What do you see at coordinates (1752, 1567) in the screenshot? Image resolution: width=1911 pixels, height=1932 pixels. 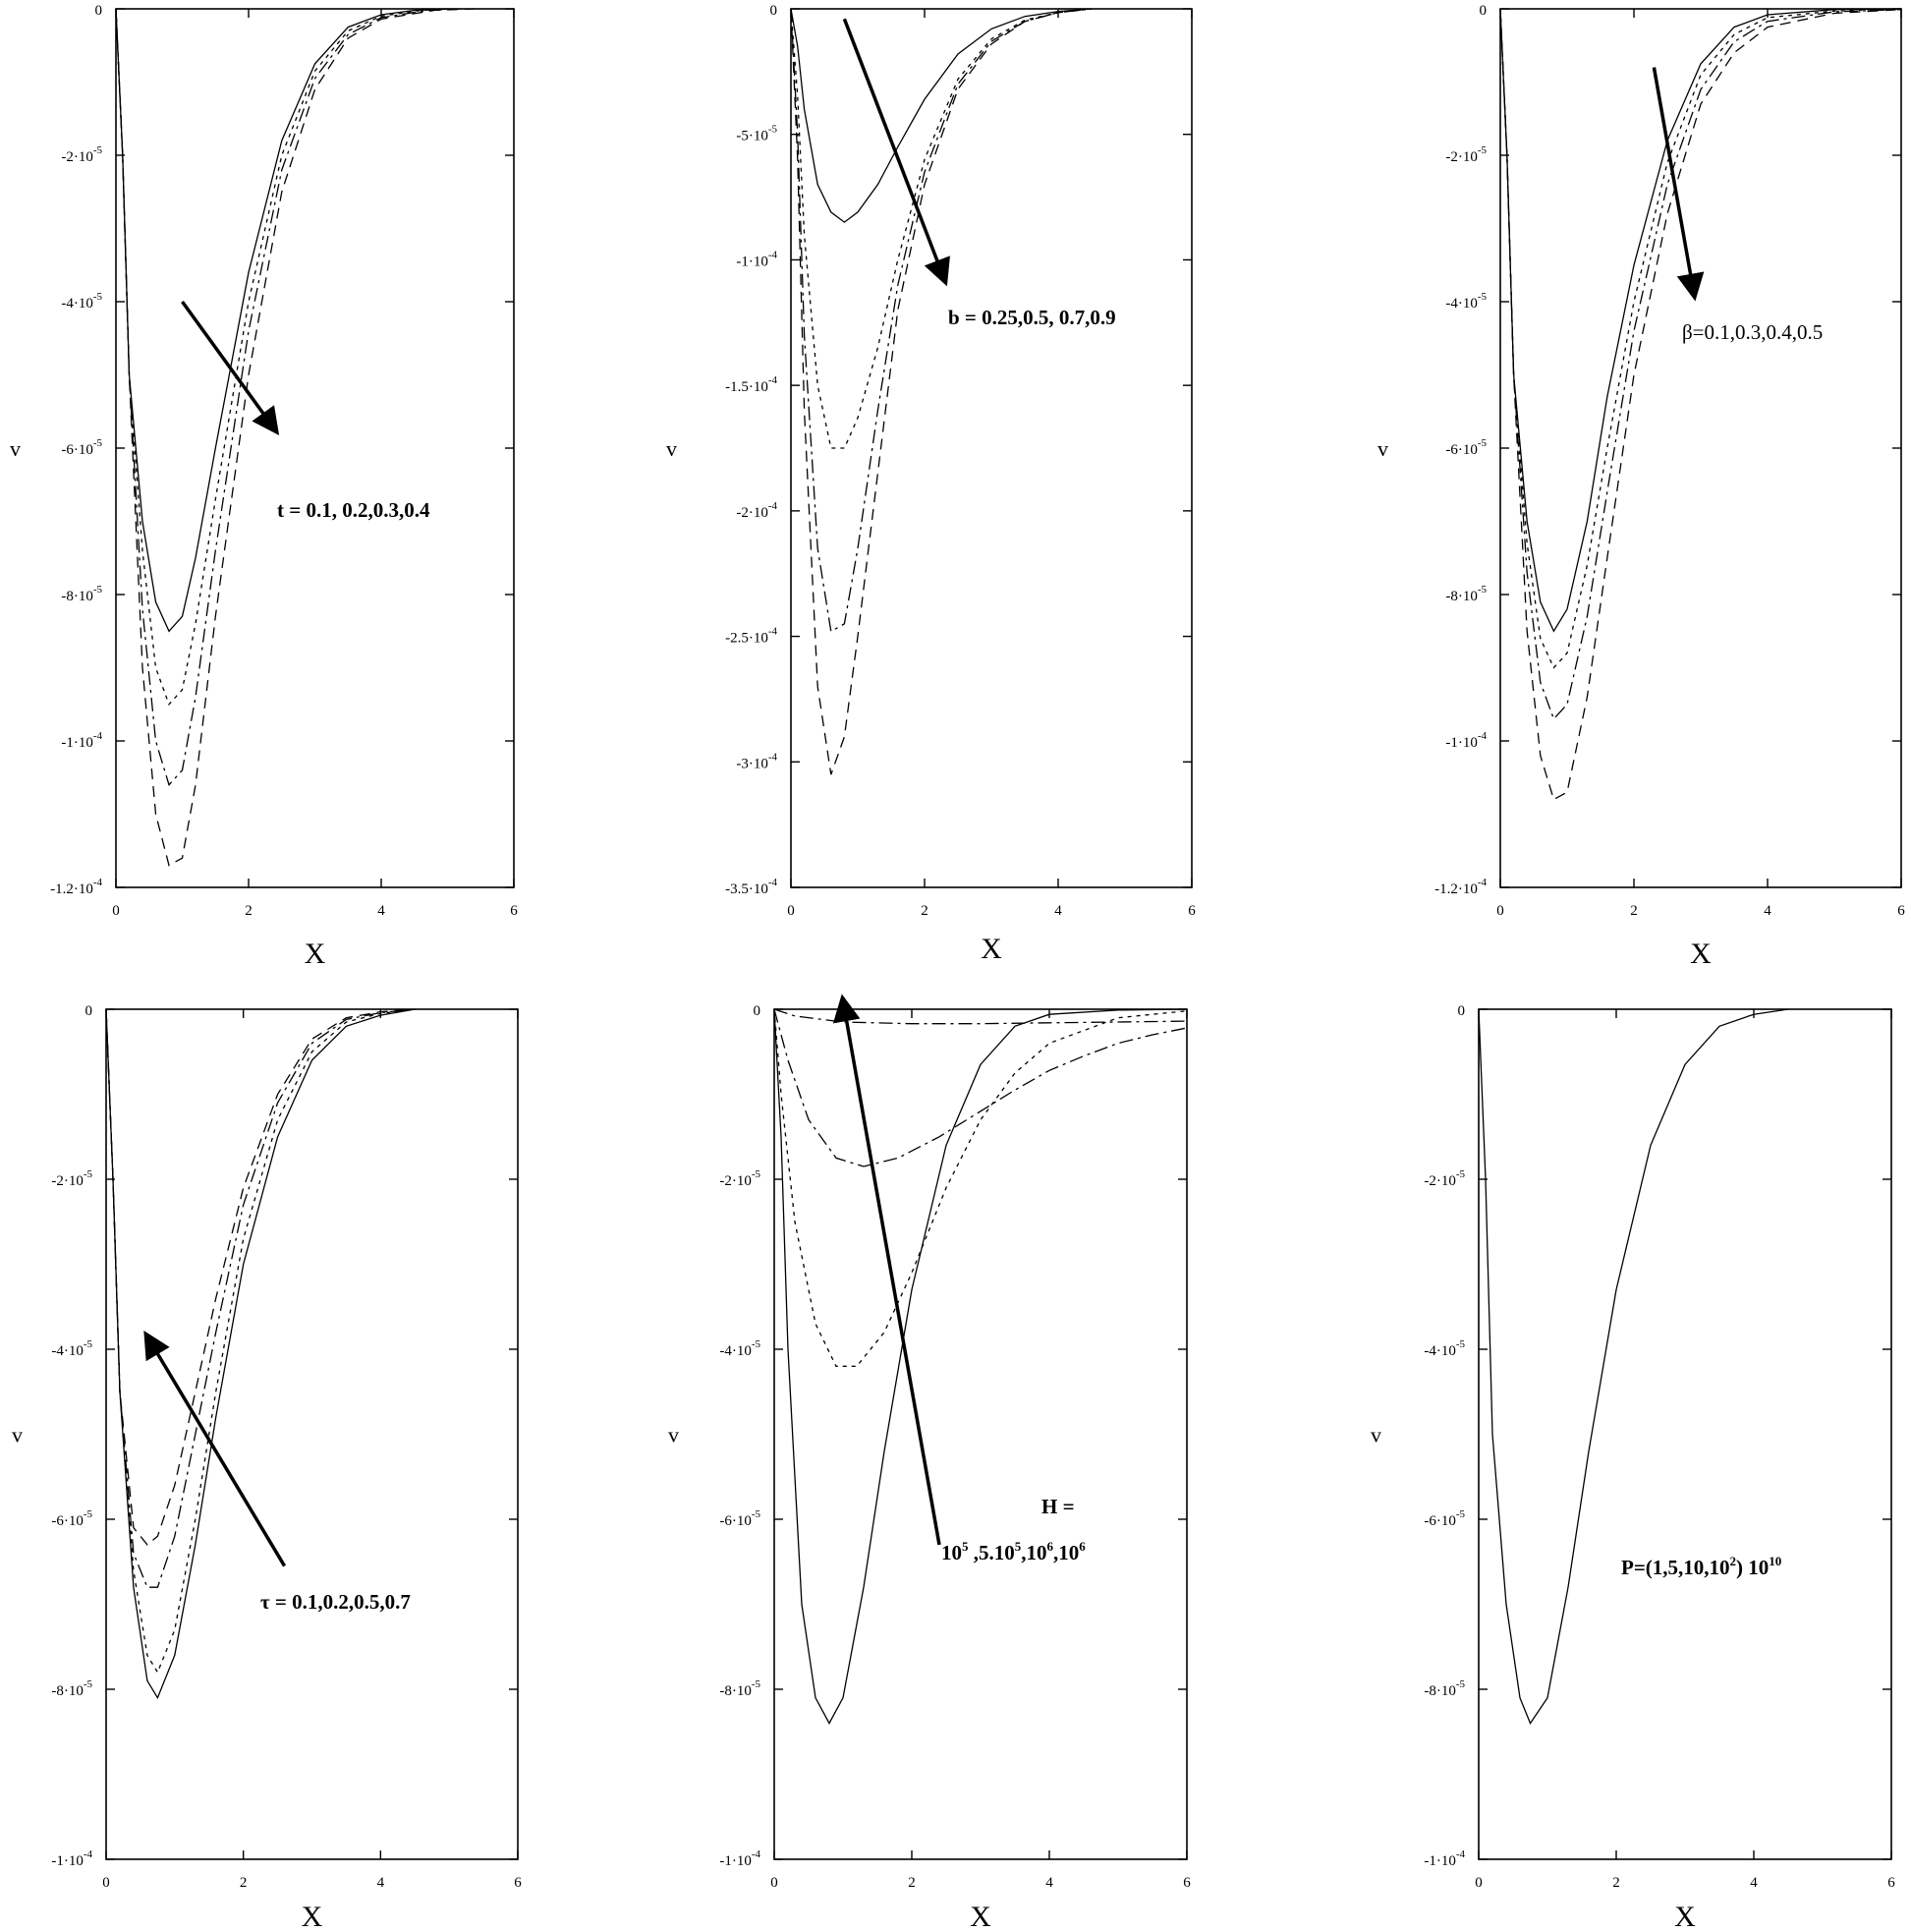 I see `annotation-text-mid: ) 10` at bounding box center [1752, 1567].